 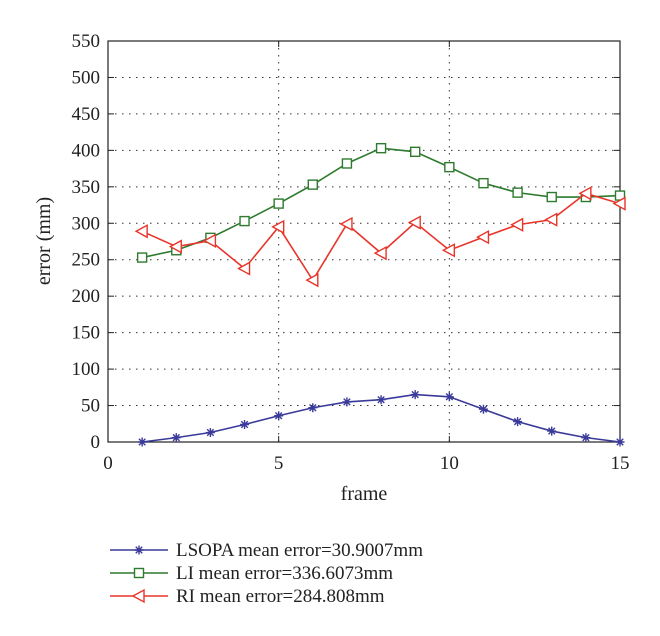 I want to click on x-axis-label: frame, so click(x=364, y=494).